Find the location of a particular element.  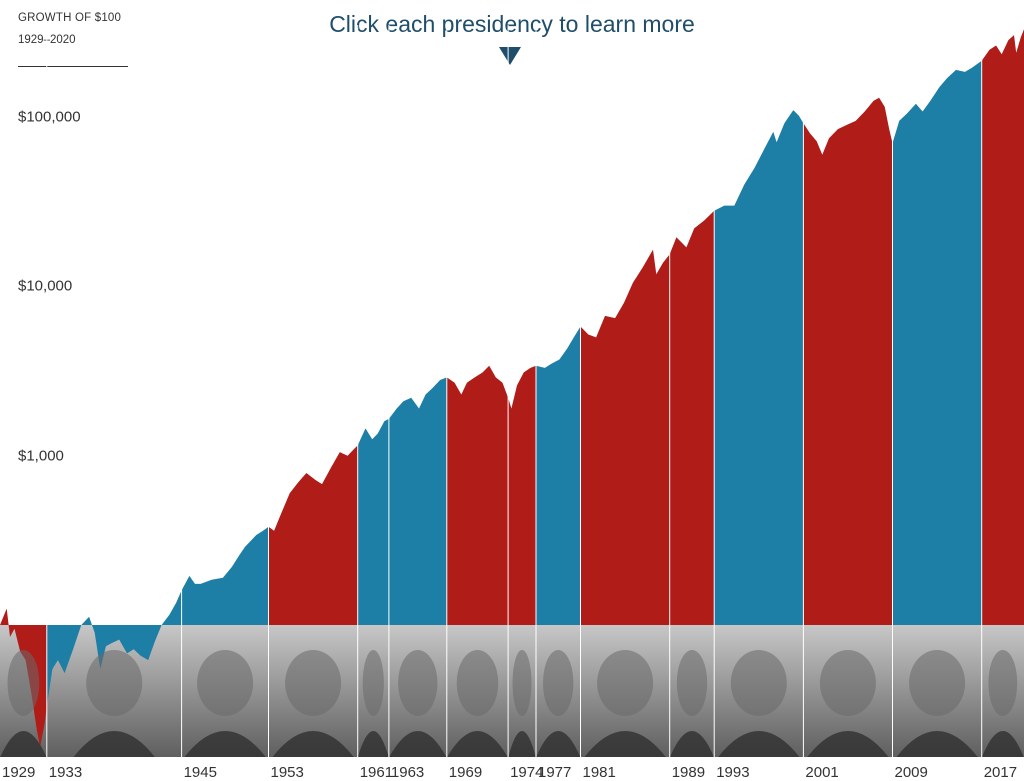

x-tick-label: 1929 is located at coordinates (18, 772).